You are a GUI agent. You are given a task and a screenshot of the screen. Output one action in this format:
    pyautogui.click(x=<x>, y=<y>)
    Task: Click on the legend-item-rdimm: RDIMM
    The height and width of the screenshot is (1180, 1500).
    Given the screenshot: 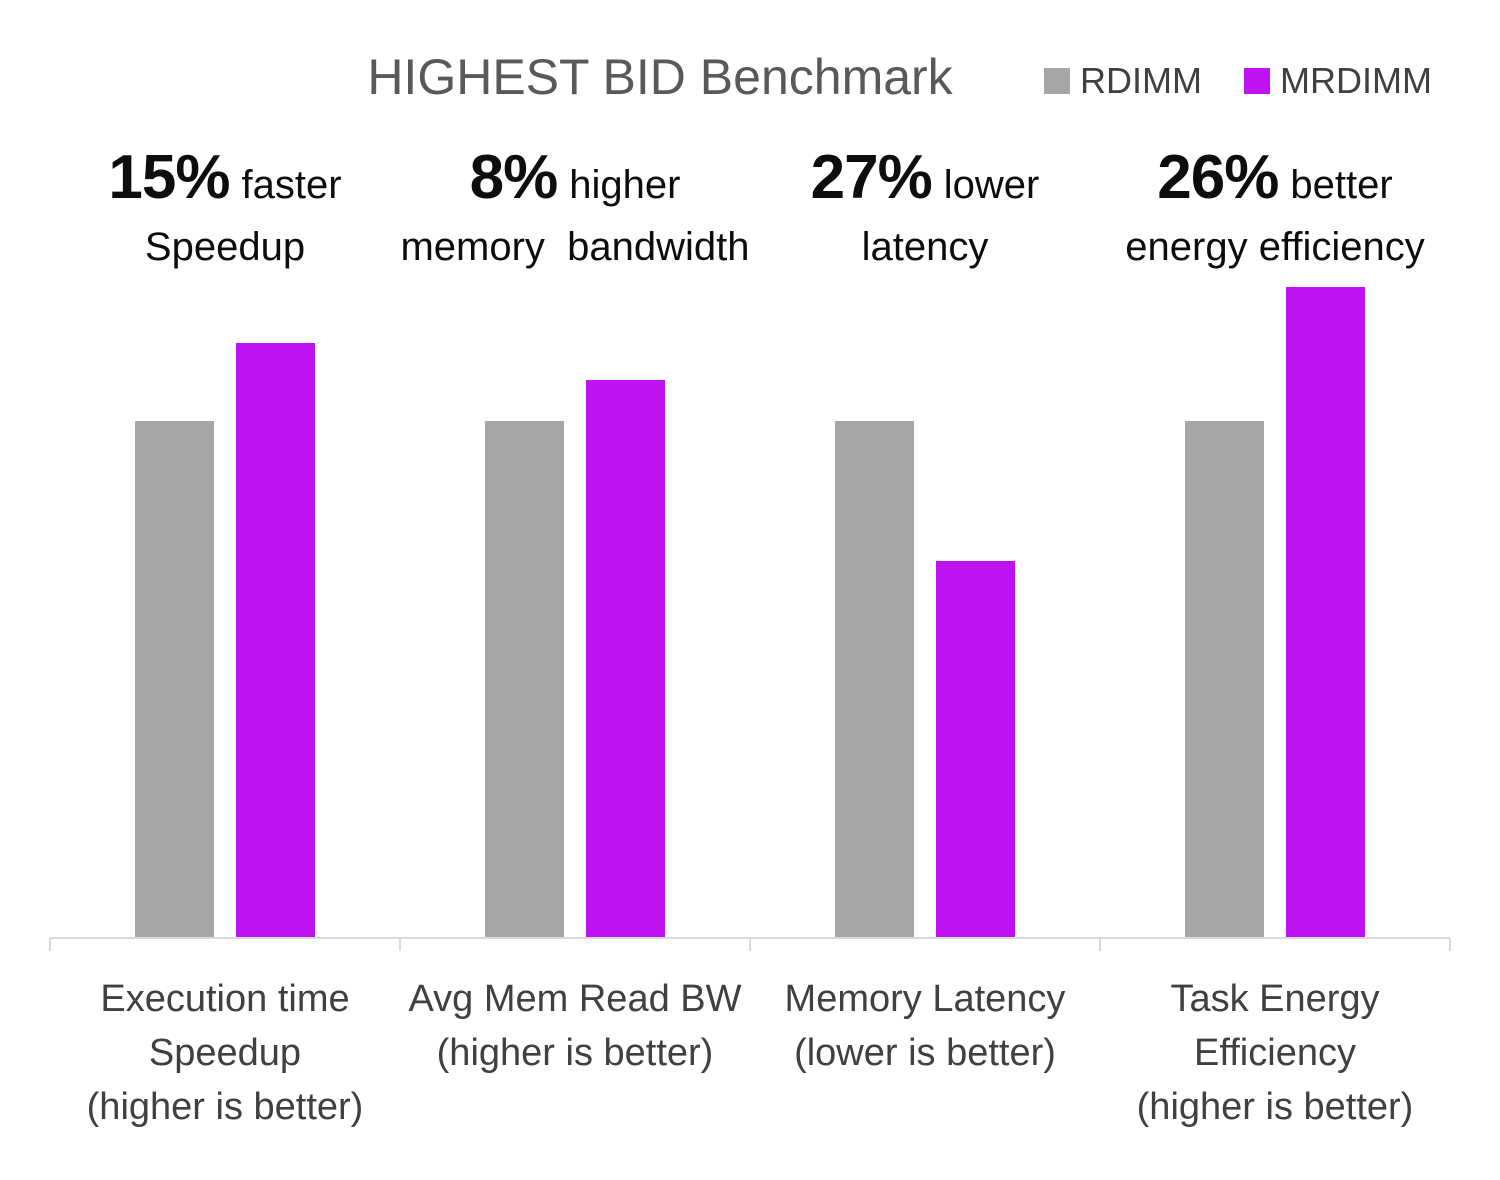 What is the action you would take?
    pyautogui.click(x=1123, y=81)
    